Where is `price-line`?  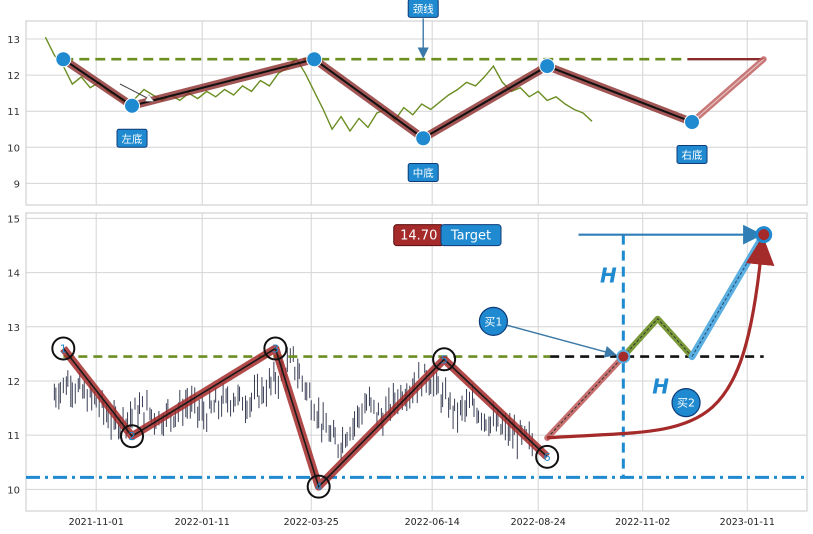
price-line is located at coordinates (318, 84).